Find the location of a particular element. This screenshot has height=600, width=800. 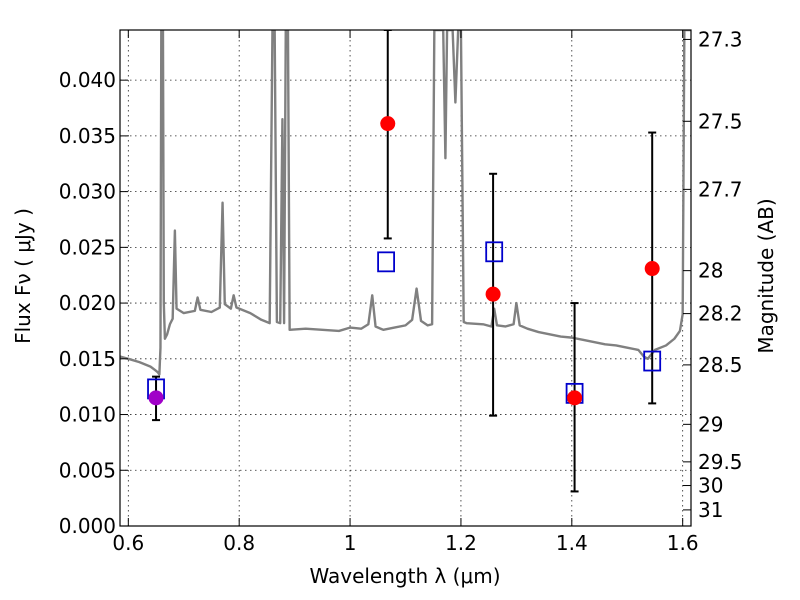

mag-tick-label: 27.3 is located at coordinates (720, 39).